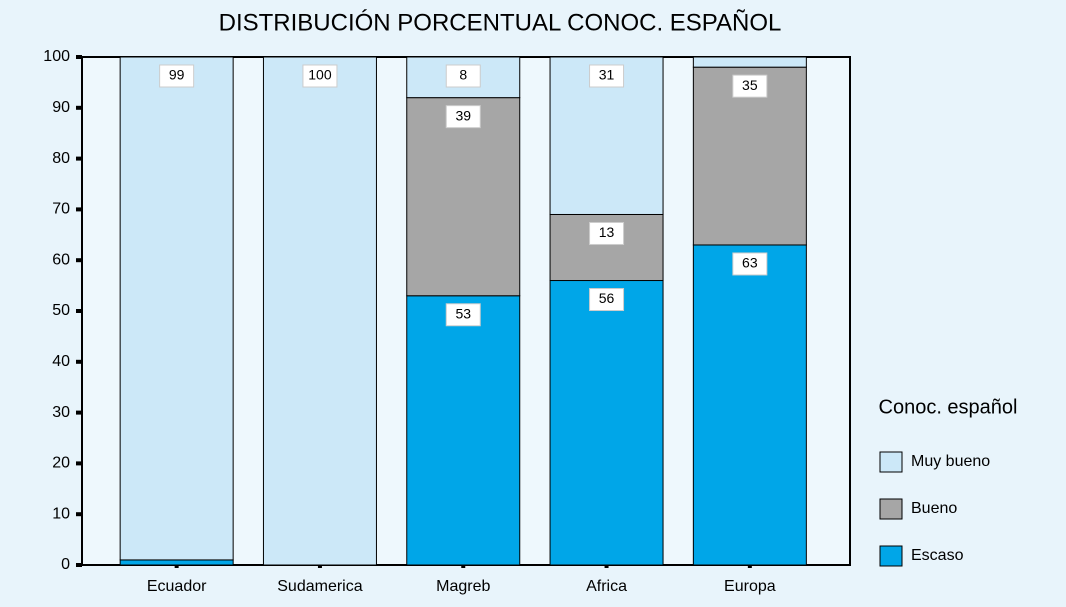  What do you see at coordinates (65, 564) in the screenshot?
I see `y-tick-label: 0` at bounding box center [65, 564].